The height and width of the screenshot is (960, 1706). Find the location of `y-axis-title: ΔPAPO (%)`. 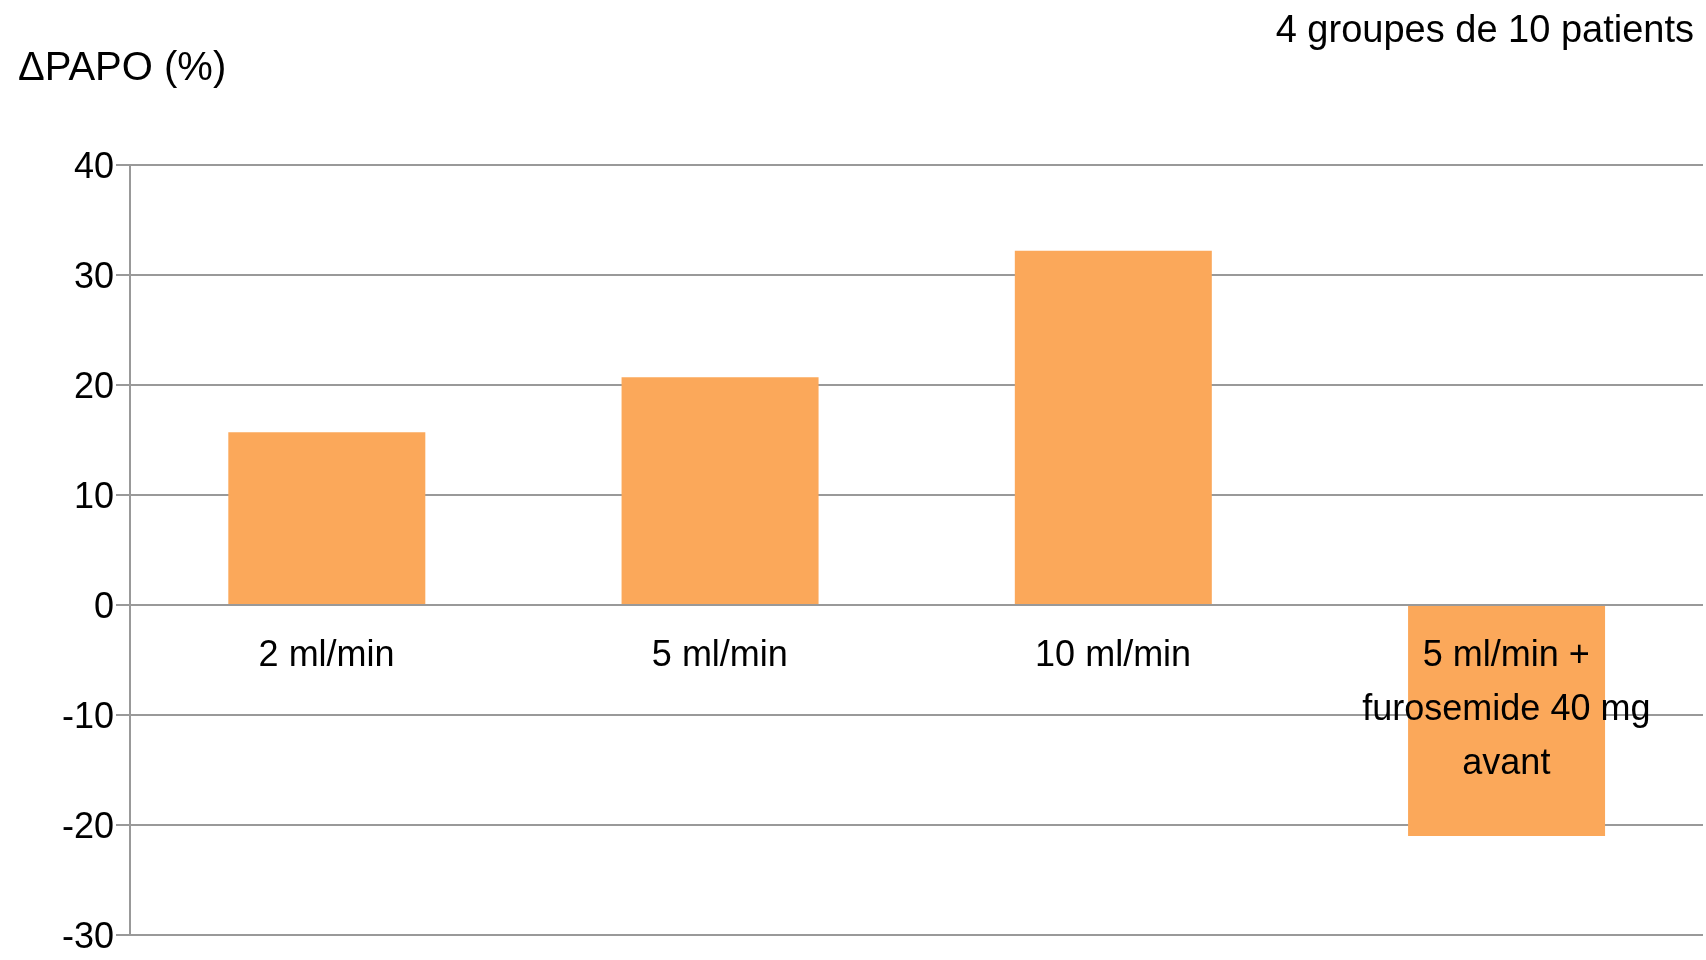

y-axis-title: ΔPAPO (%) is located at coordinates (122, 66).